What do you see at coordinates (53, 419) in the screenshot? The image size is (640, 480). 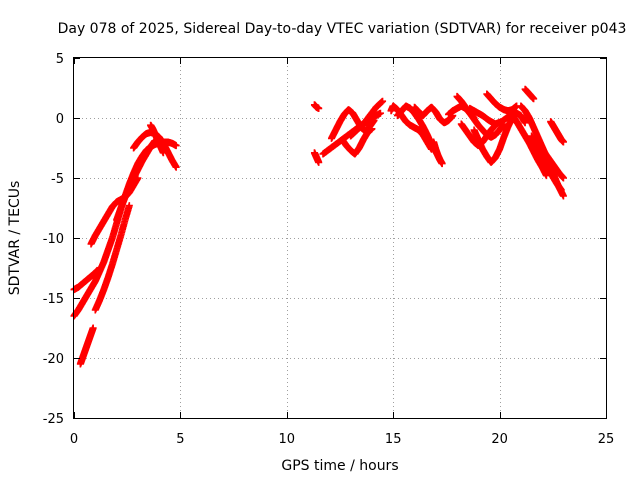 I see `y-tick-label: -25` at bounding box center [53, 419].